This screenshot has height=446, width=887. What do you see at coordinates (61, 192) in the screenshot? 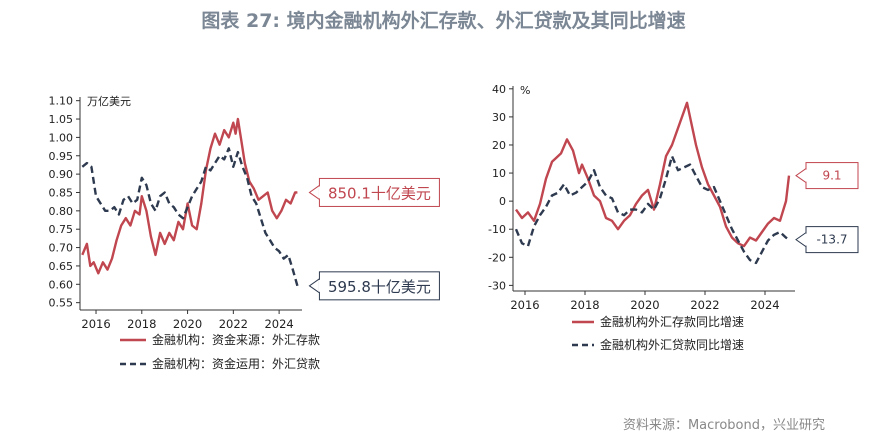
I see `left-y-tick-label: 0.85` at bounding box center [61, 192].